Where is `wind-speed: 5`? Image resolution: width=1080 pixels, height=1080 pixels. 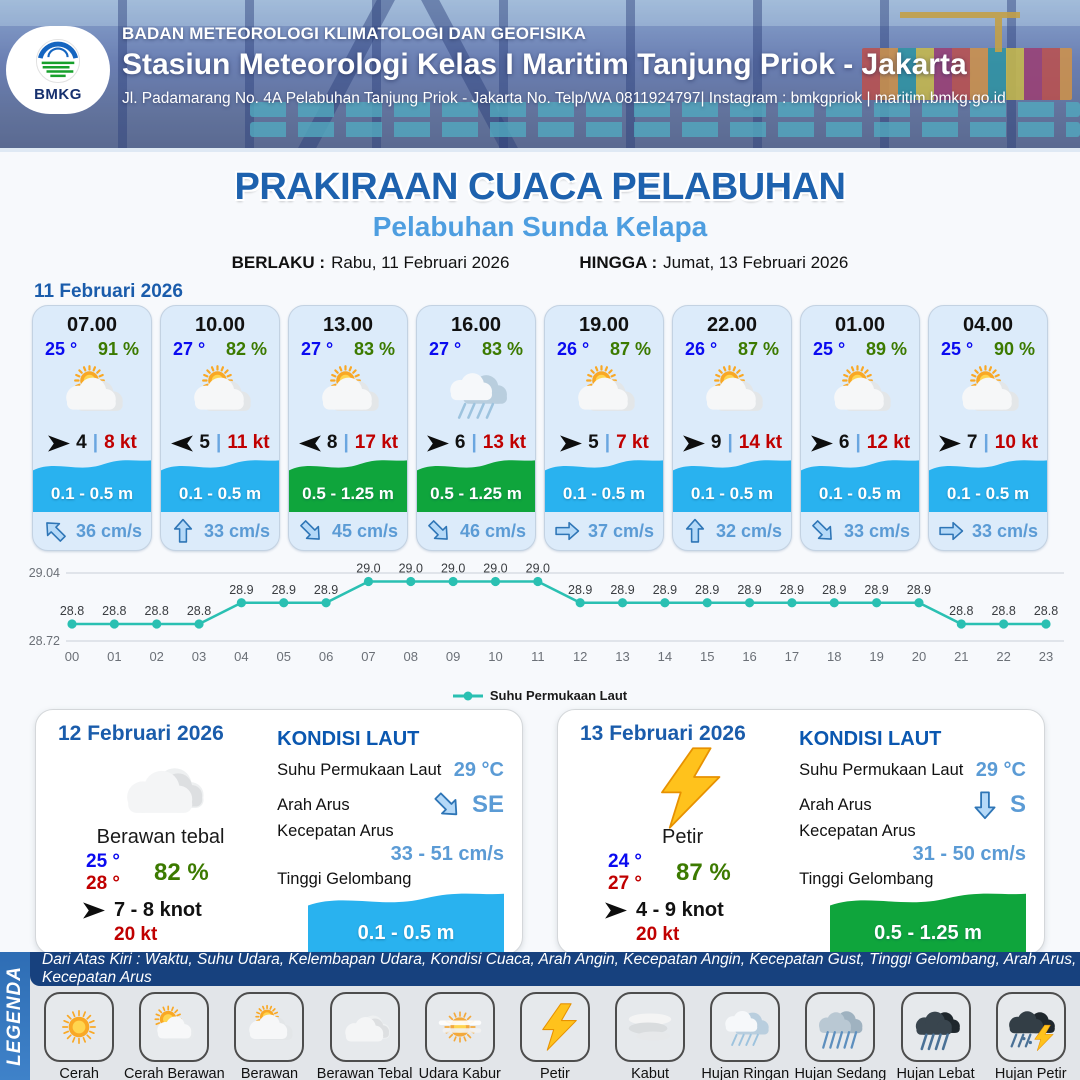
wind-speed: 5 is located at coordinates (204, 443).